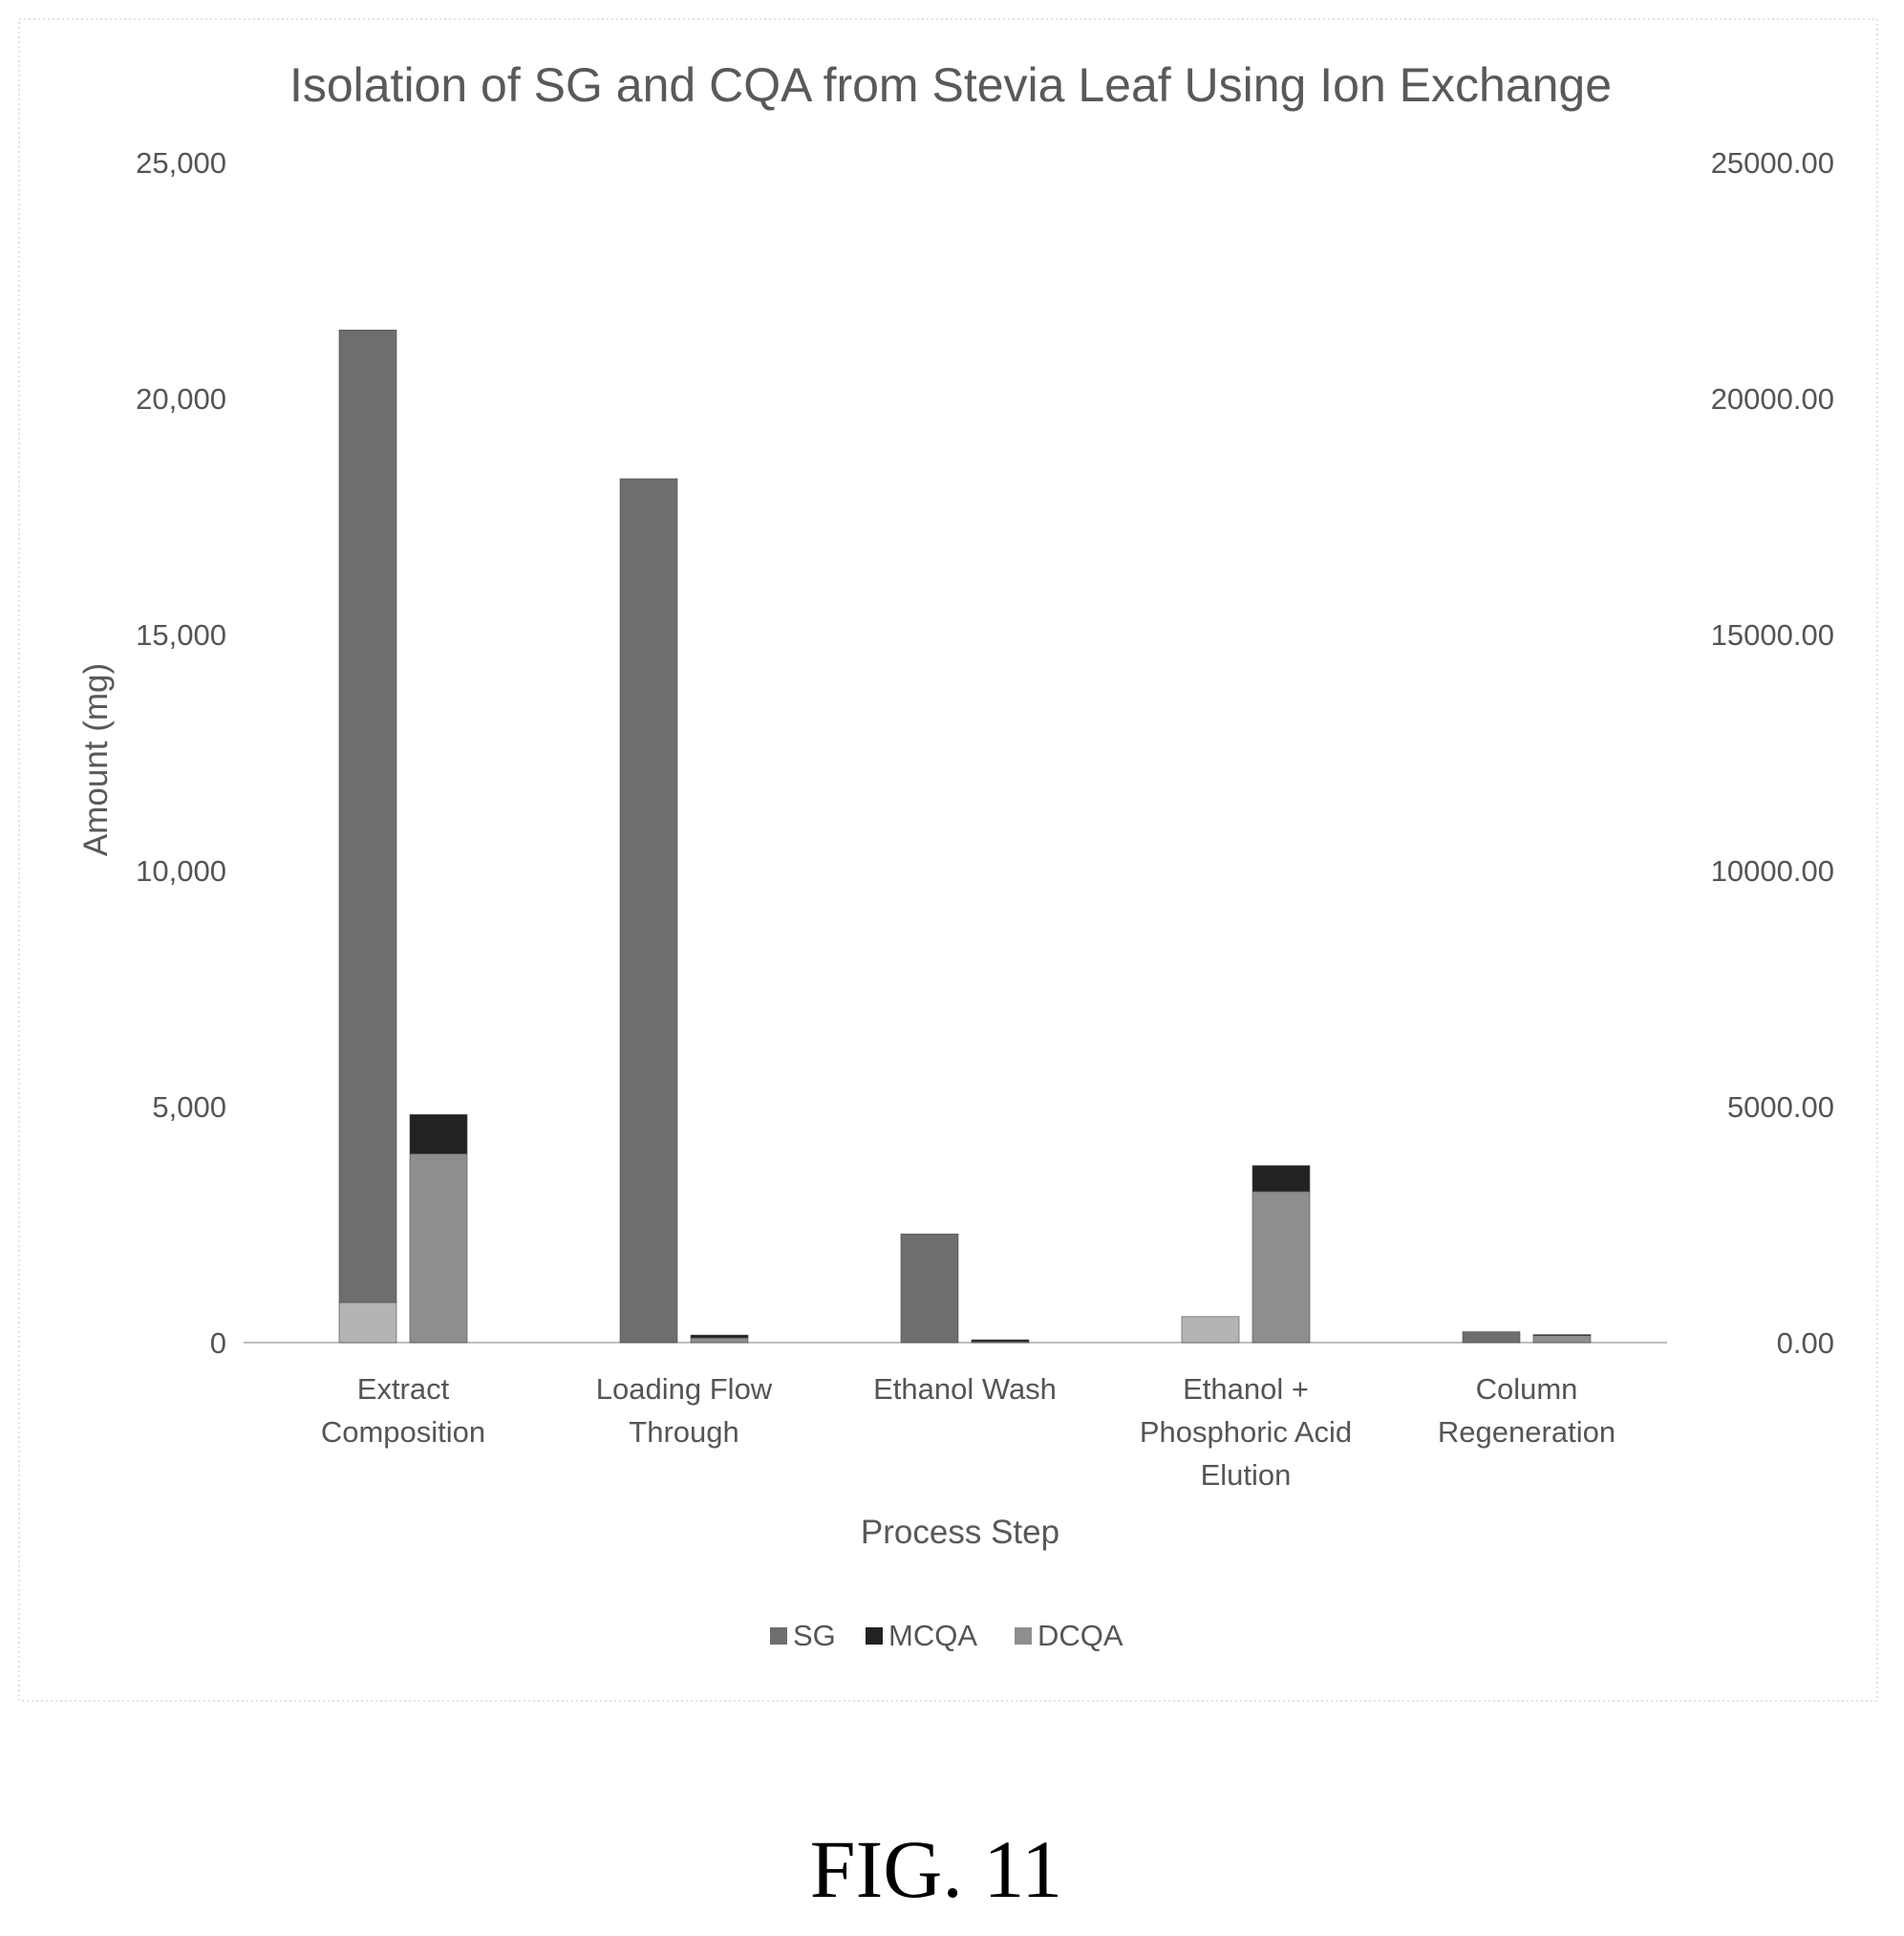  Describe the element at coordinates (181, 753) in the screenshot. I see `y-axis-left-ticks: 0 5,000 10,000 15,000 20,000 25,000` at that location.